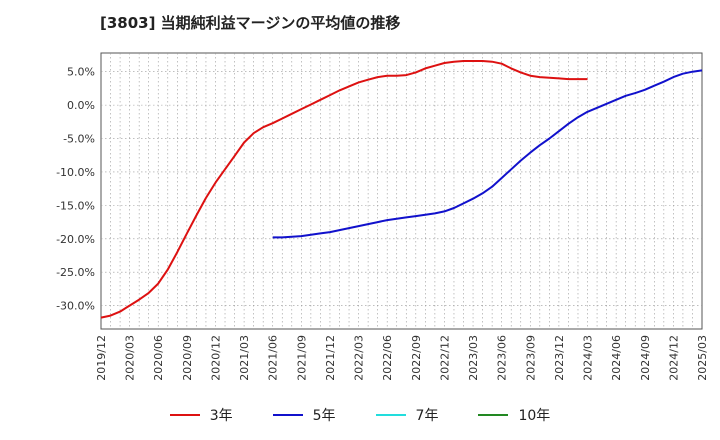 The image size is (720, 440). What do you see at coordinates (184, 415) in the screenshot?
I see `legend-swatch-3yr` at bounding box center [184, 415].